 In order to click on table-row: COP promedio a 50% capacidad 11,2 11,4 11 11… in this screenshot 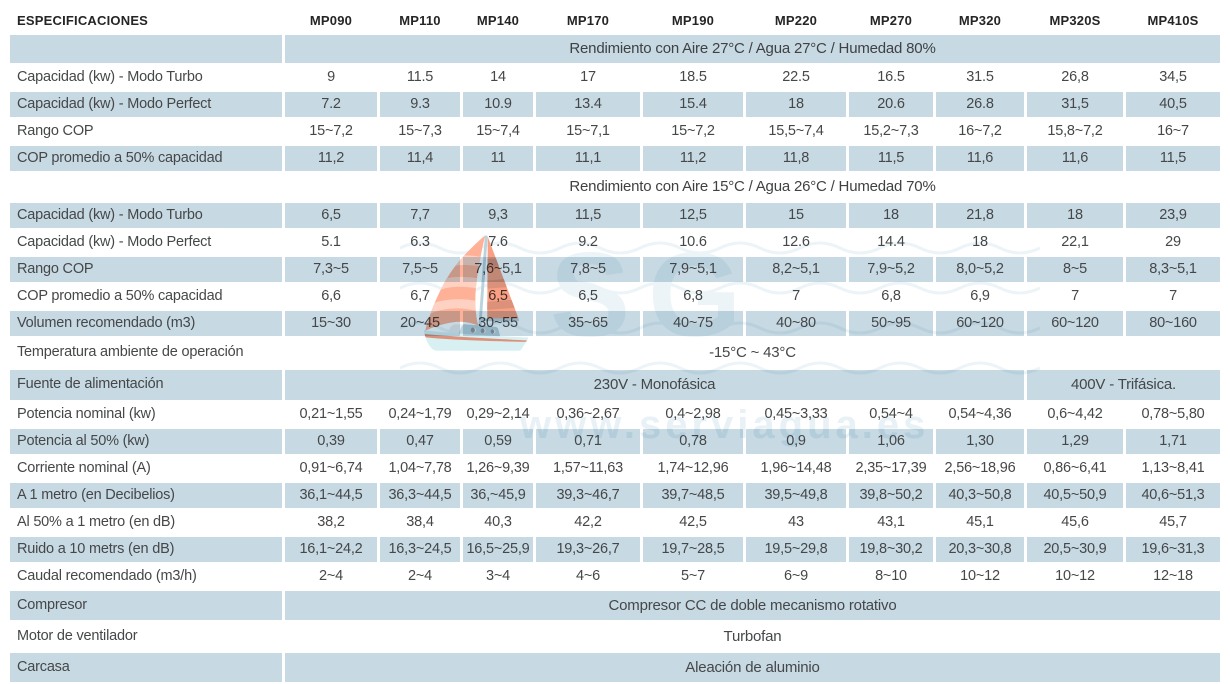, I will do `click(615, 158)`.